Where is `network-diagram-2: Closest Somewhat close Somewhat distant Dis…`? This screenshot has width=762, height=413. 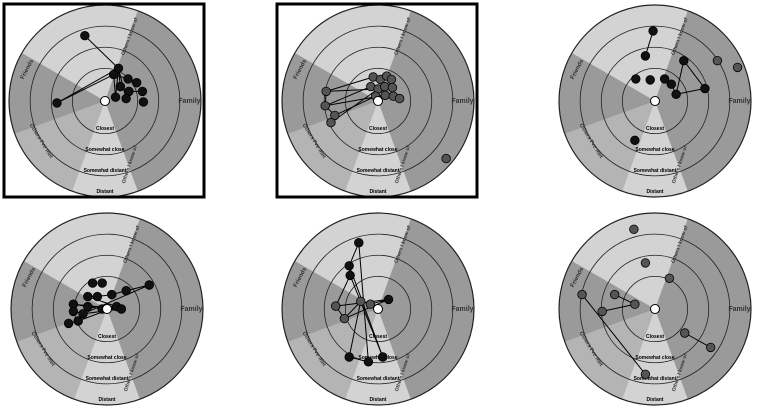
network-diagram-2: Closest Somewhat close Somewhat distant Dis… is located at coordinates (378, 101).